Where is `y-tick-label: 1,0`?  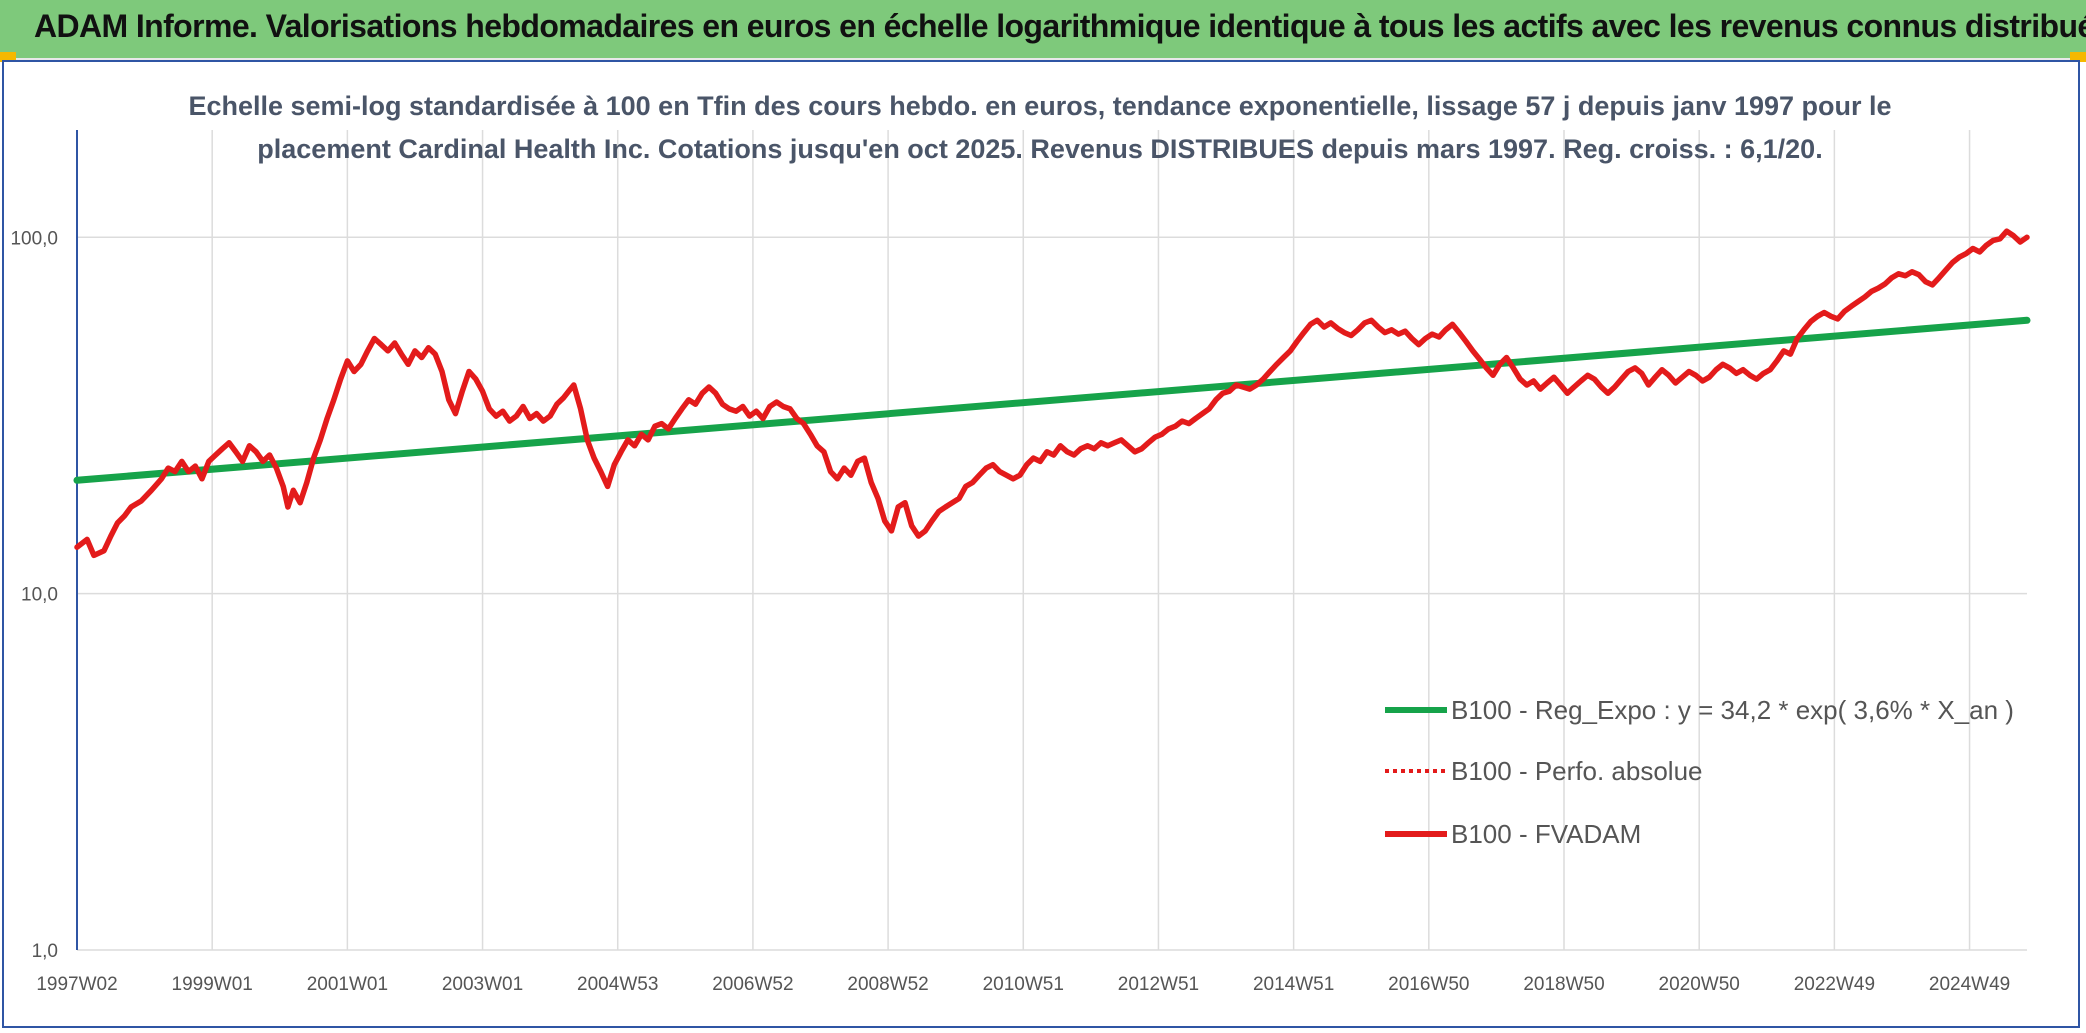
y-tick-label: 1,0 is located at coordinates (45, 951).